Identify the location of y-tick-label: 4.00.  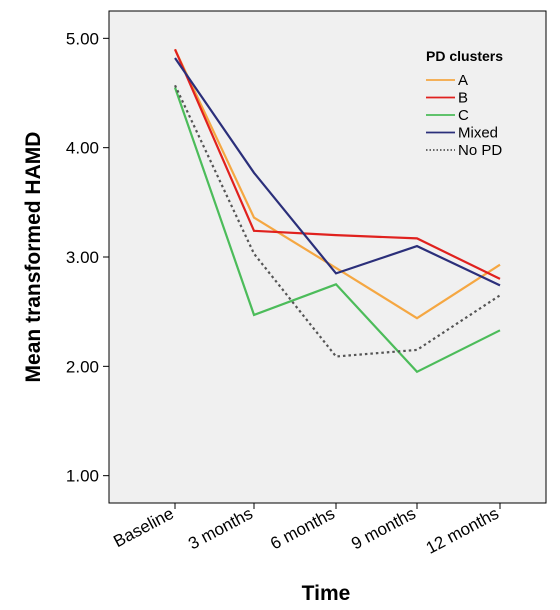
(82, 148).